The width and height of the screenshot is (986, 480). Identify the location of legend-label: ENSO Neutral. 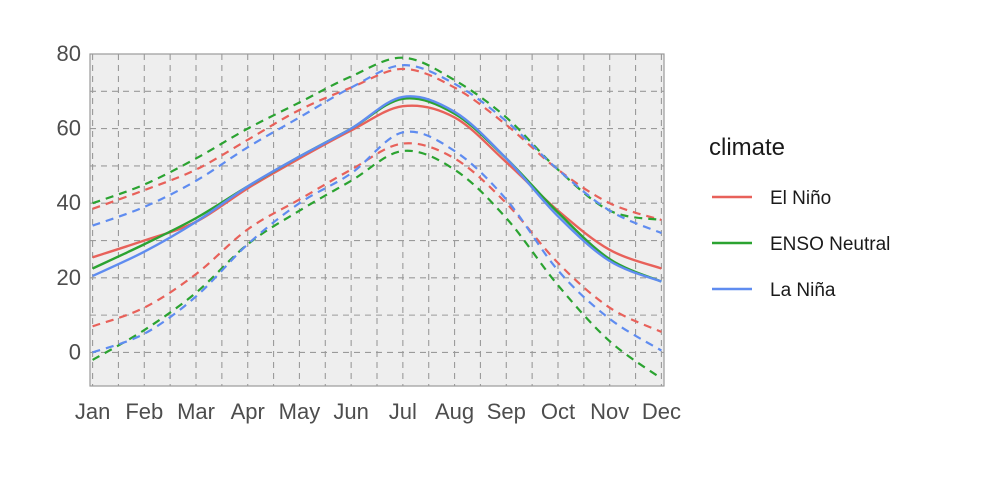
(830, 244).